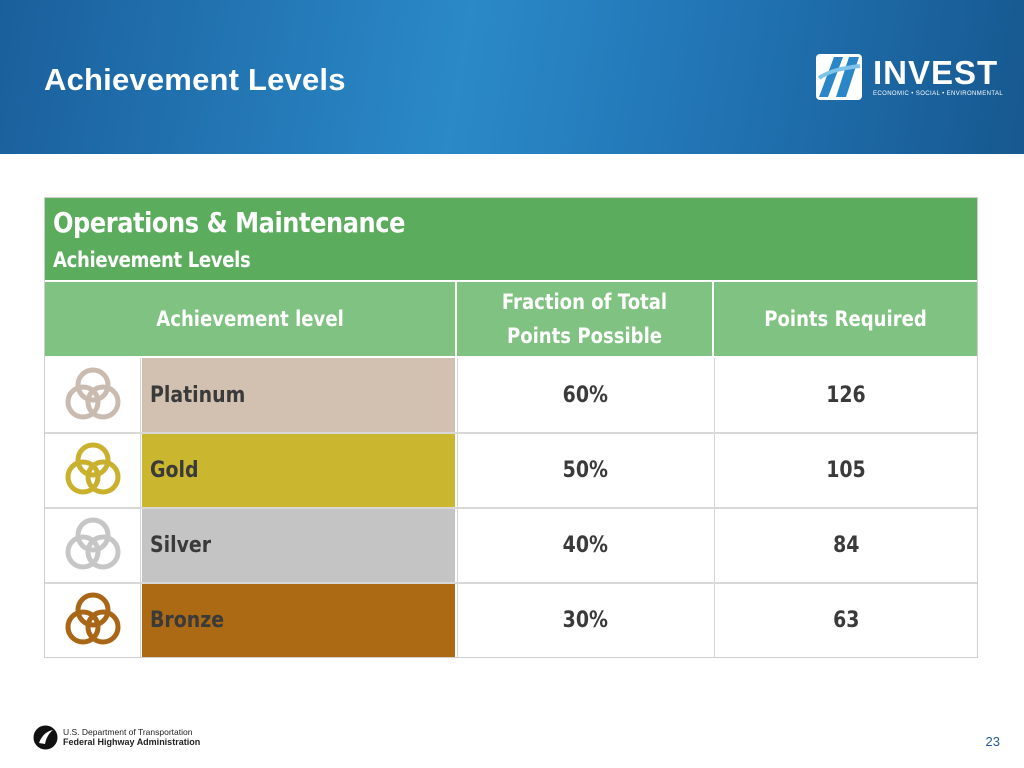  I want to click on table-row: Gold 50% 105, so click(511, 470).